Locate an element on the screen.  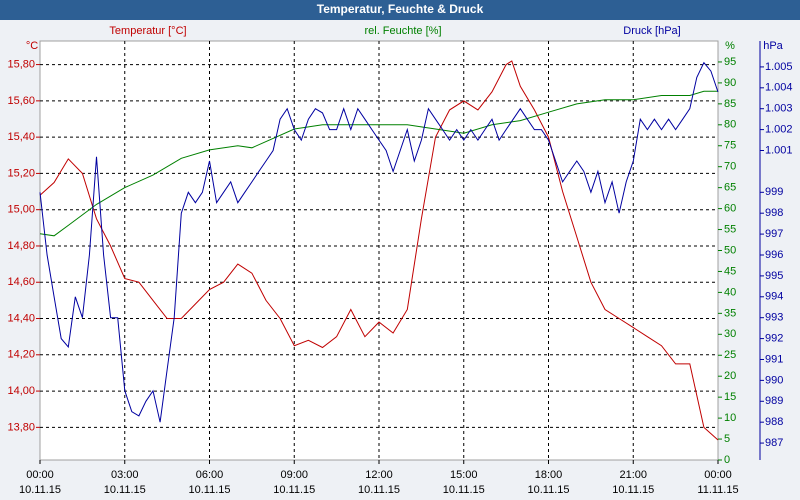
y-unit: °C is located at coordinates (32, 46).